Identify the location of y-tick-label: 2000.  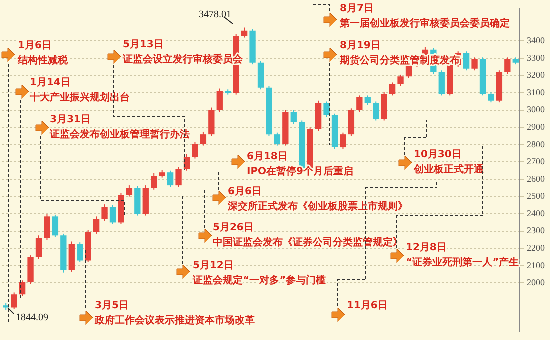
(536, 283).